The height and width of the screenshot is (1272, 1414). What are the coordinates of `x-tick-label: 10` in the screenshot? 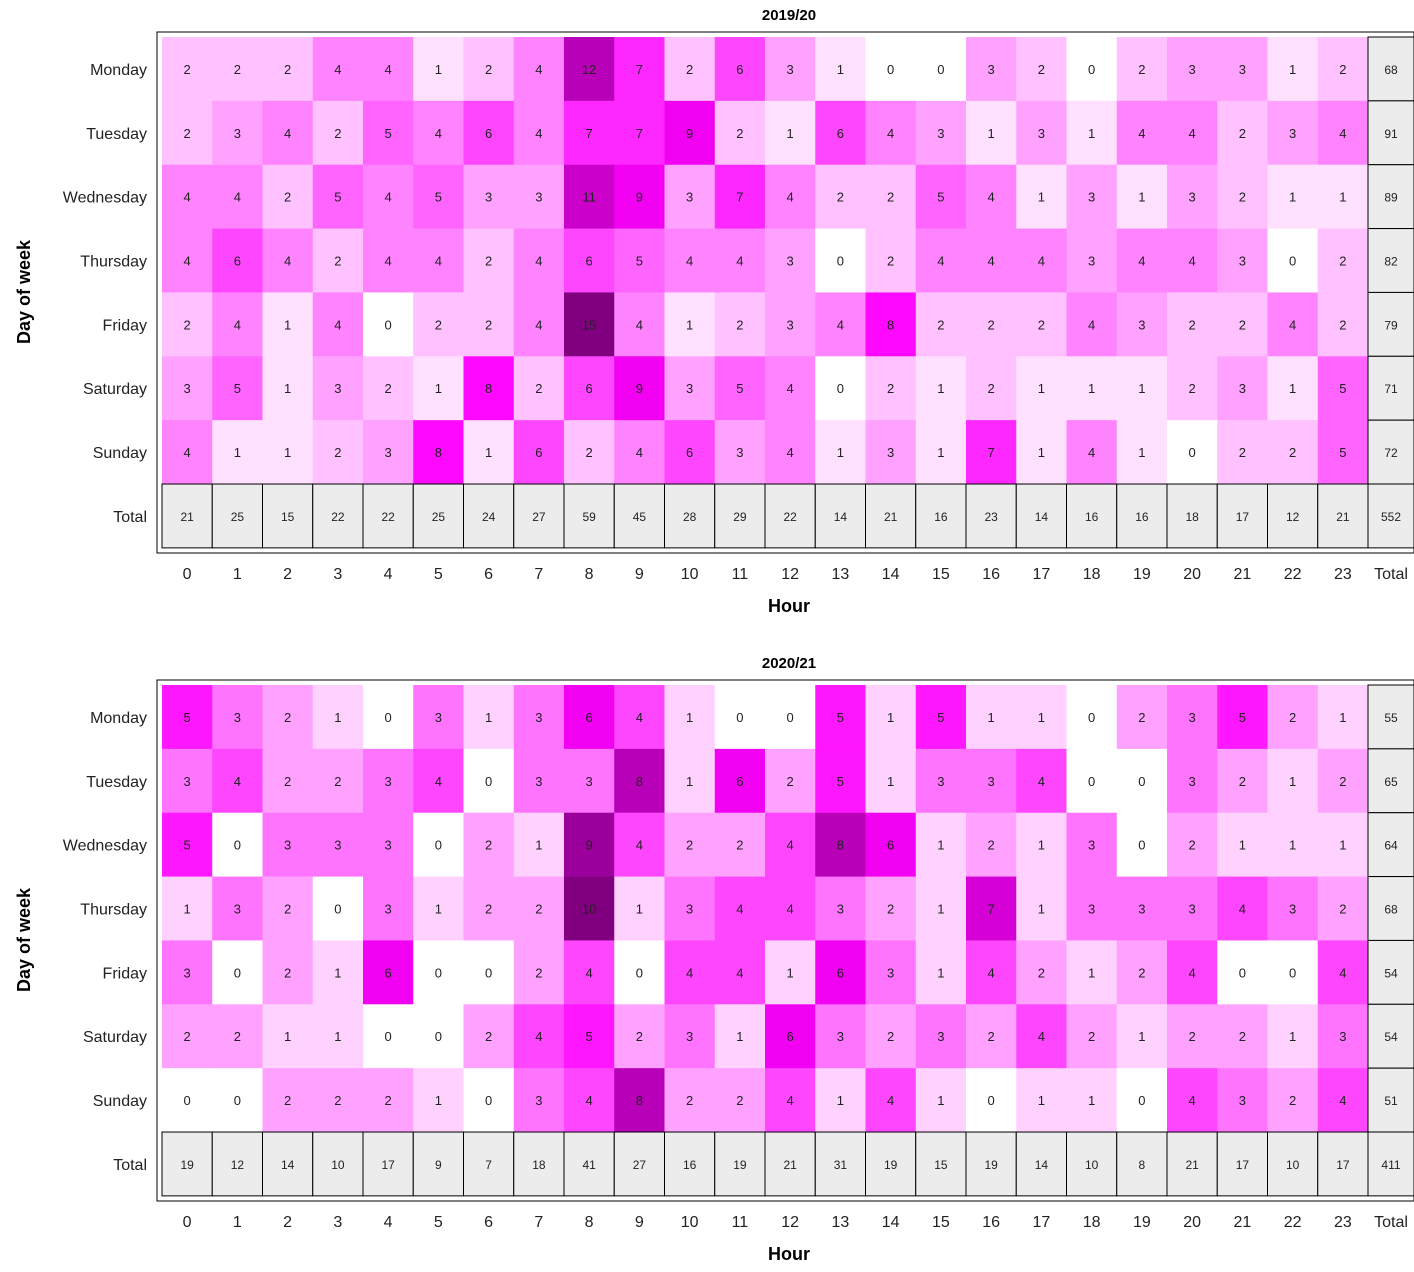 It's located at (690, 574).